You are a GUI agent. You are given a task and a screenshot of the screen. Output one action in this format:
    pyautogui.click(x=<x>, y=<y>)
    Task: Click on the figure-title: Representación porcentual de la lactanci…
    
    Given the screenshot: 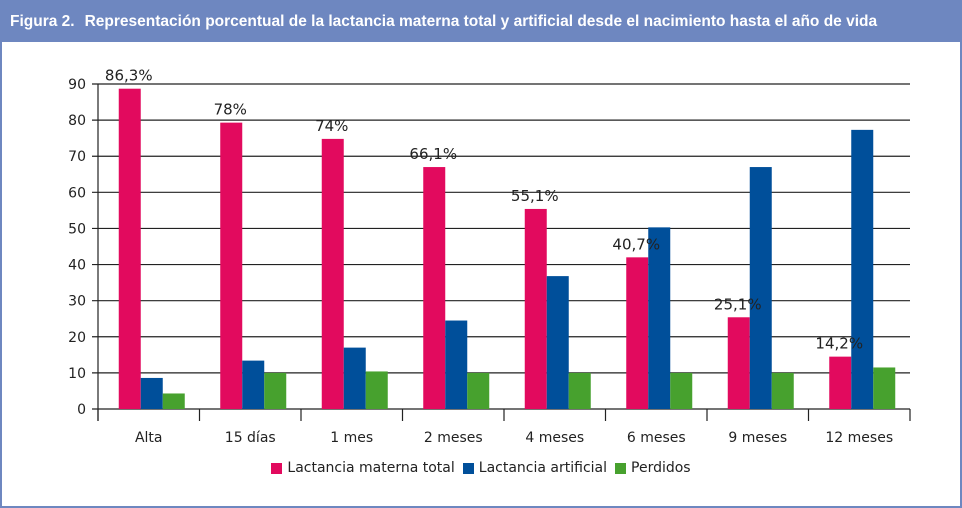 What is the action you would take?
    pyautogui.click(x=481, y=21)
    